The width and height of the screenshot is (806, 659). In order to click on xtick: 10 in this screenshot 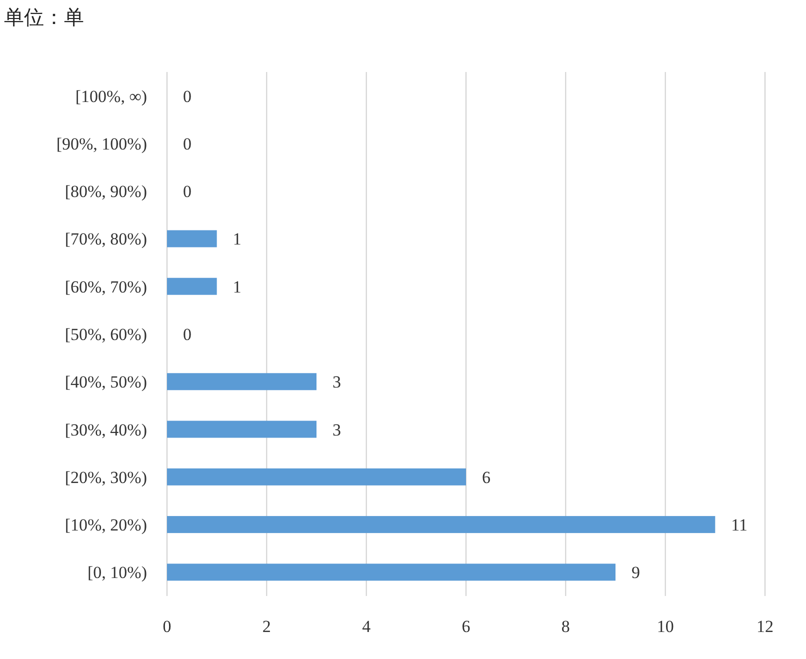, I will do `click(665, 626)`.